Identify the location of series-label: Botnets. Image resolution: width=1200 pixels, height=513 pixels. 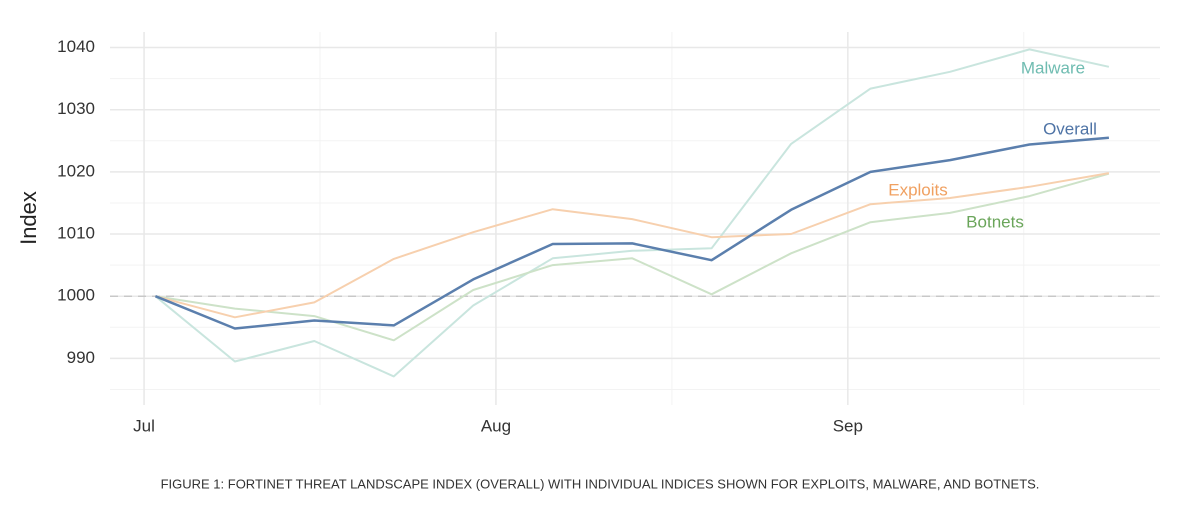
(995, 221).